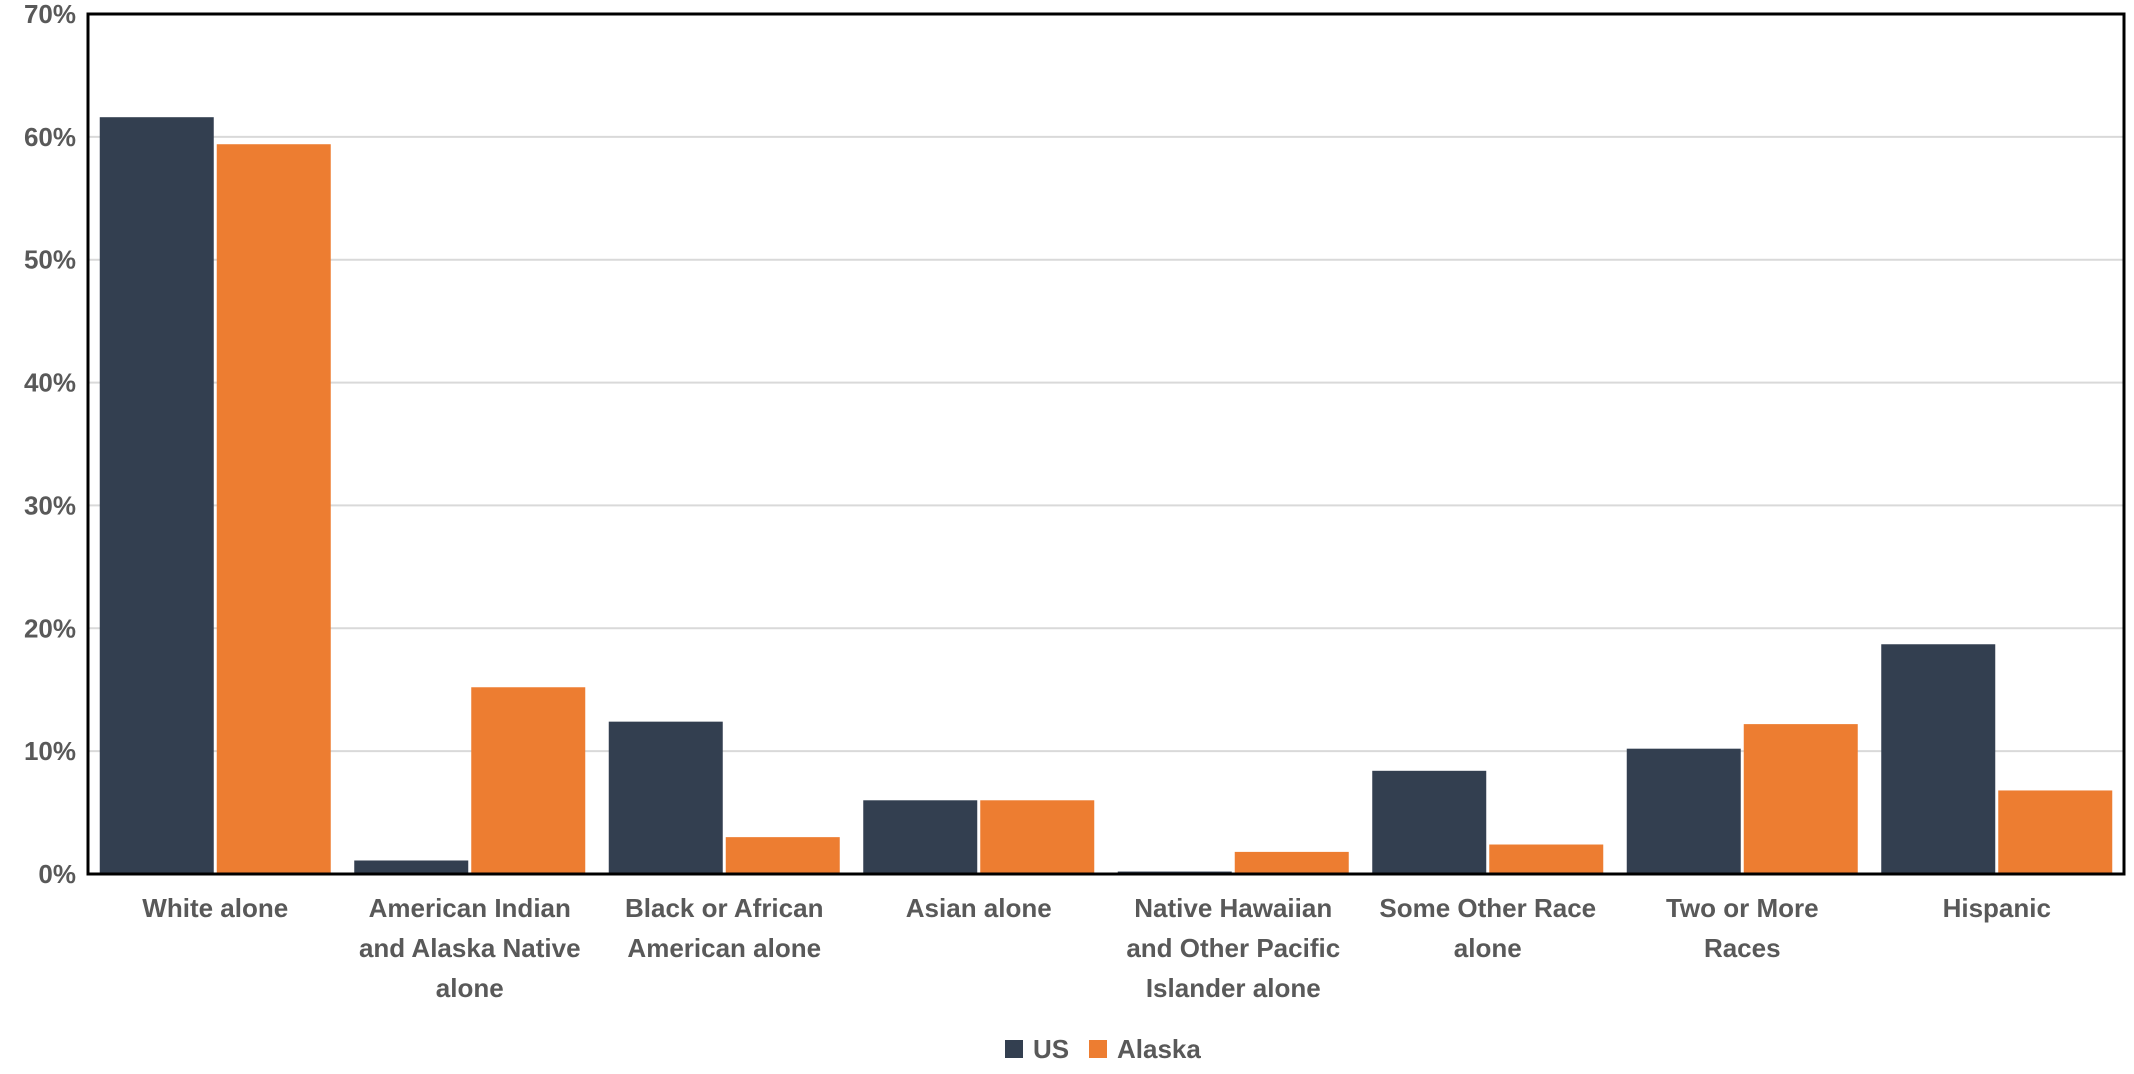 This screenshot has height=1074, width=2134. What do you see at coordinates (979, 908) in the screenshot?
I see `x-category-label: Asian alone` at bounding box center [979, 908].